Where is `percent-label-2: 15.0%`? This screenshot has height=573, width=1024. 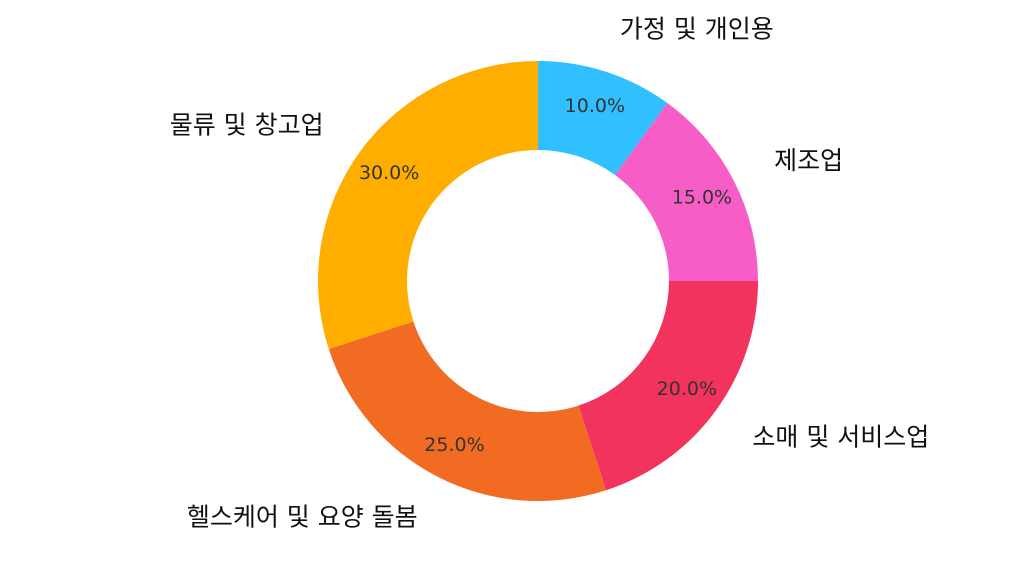 percent-label-2: 15.0% is located at coordinates (702, 197).